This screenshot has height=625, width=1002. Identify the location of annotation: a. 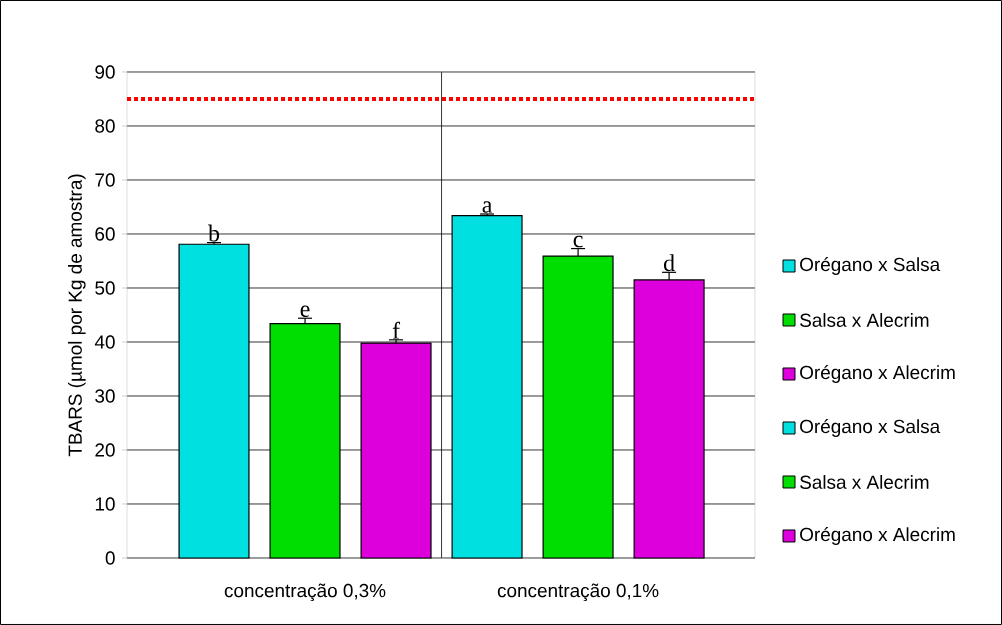
(487, 207).